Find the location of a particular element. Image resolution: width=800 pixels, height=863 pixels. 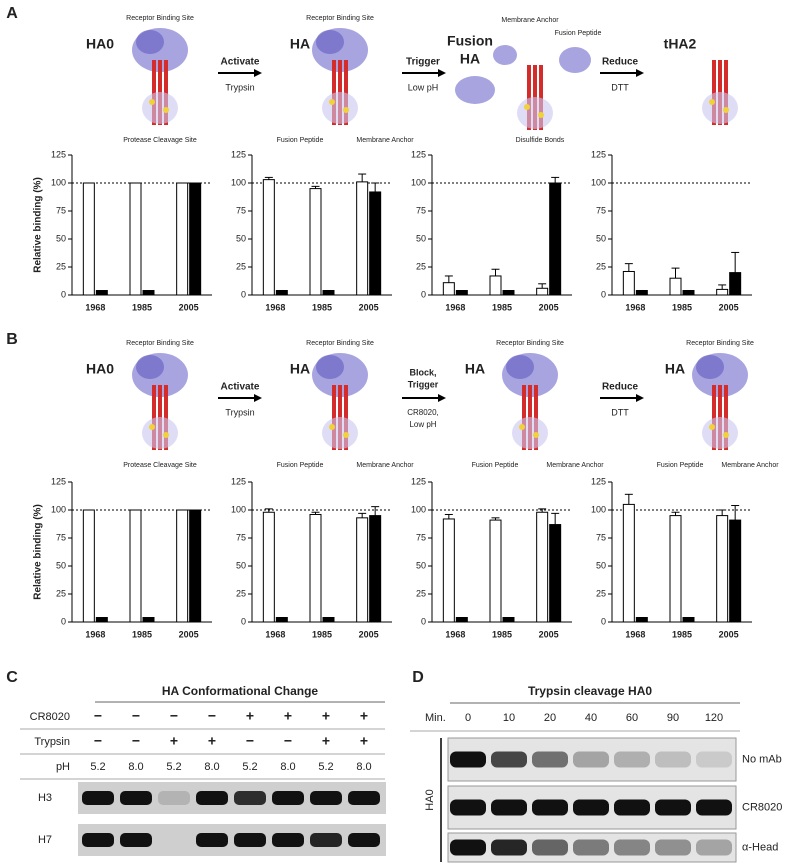

schematic-label: HA0 is located at coordinates (100, 44).